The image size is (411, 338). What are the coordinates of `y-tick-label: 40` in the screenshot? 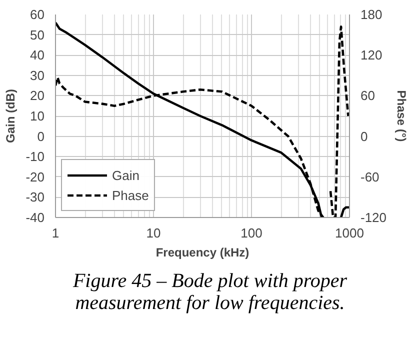 It's located at (37, 55).